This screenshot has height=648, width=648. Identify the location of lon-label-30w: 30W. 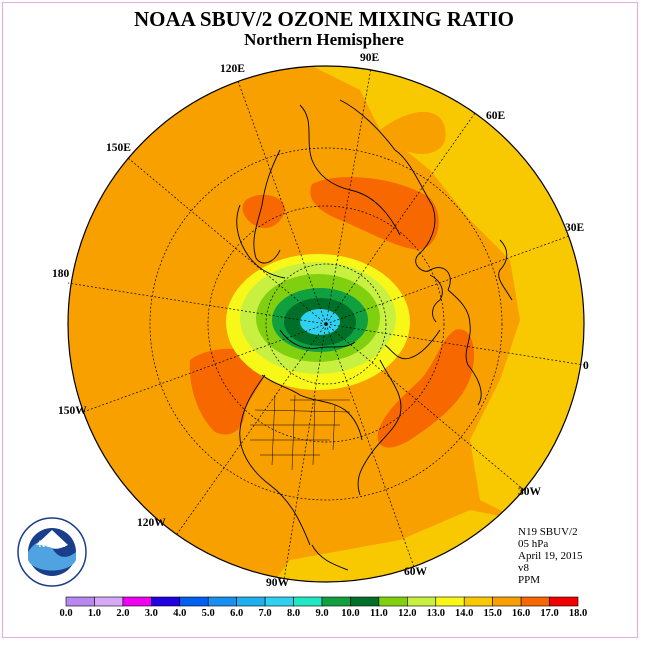
(529, 492).